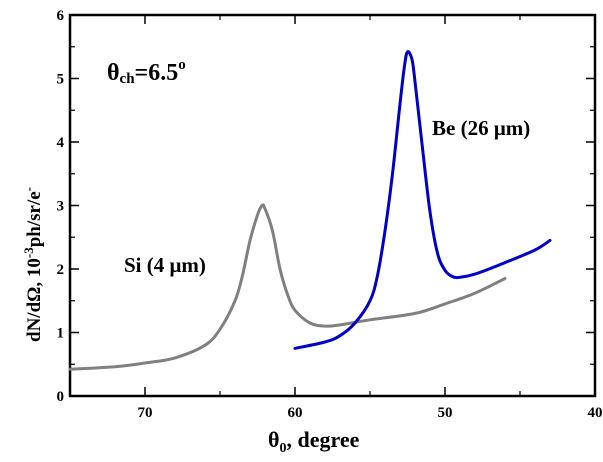 This screenshot has width=603, height=462. I want to click on annotation-main: θ, so click(113, 73).